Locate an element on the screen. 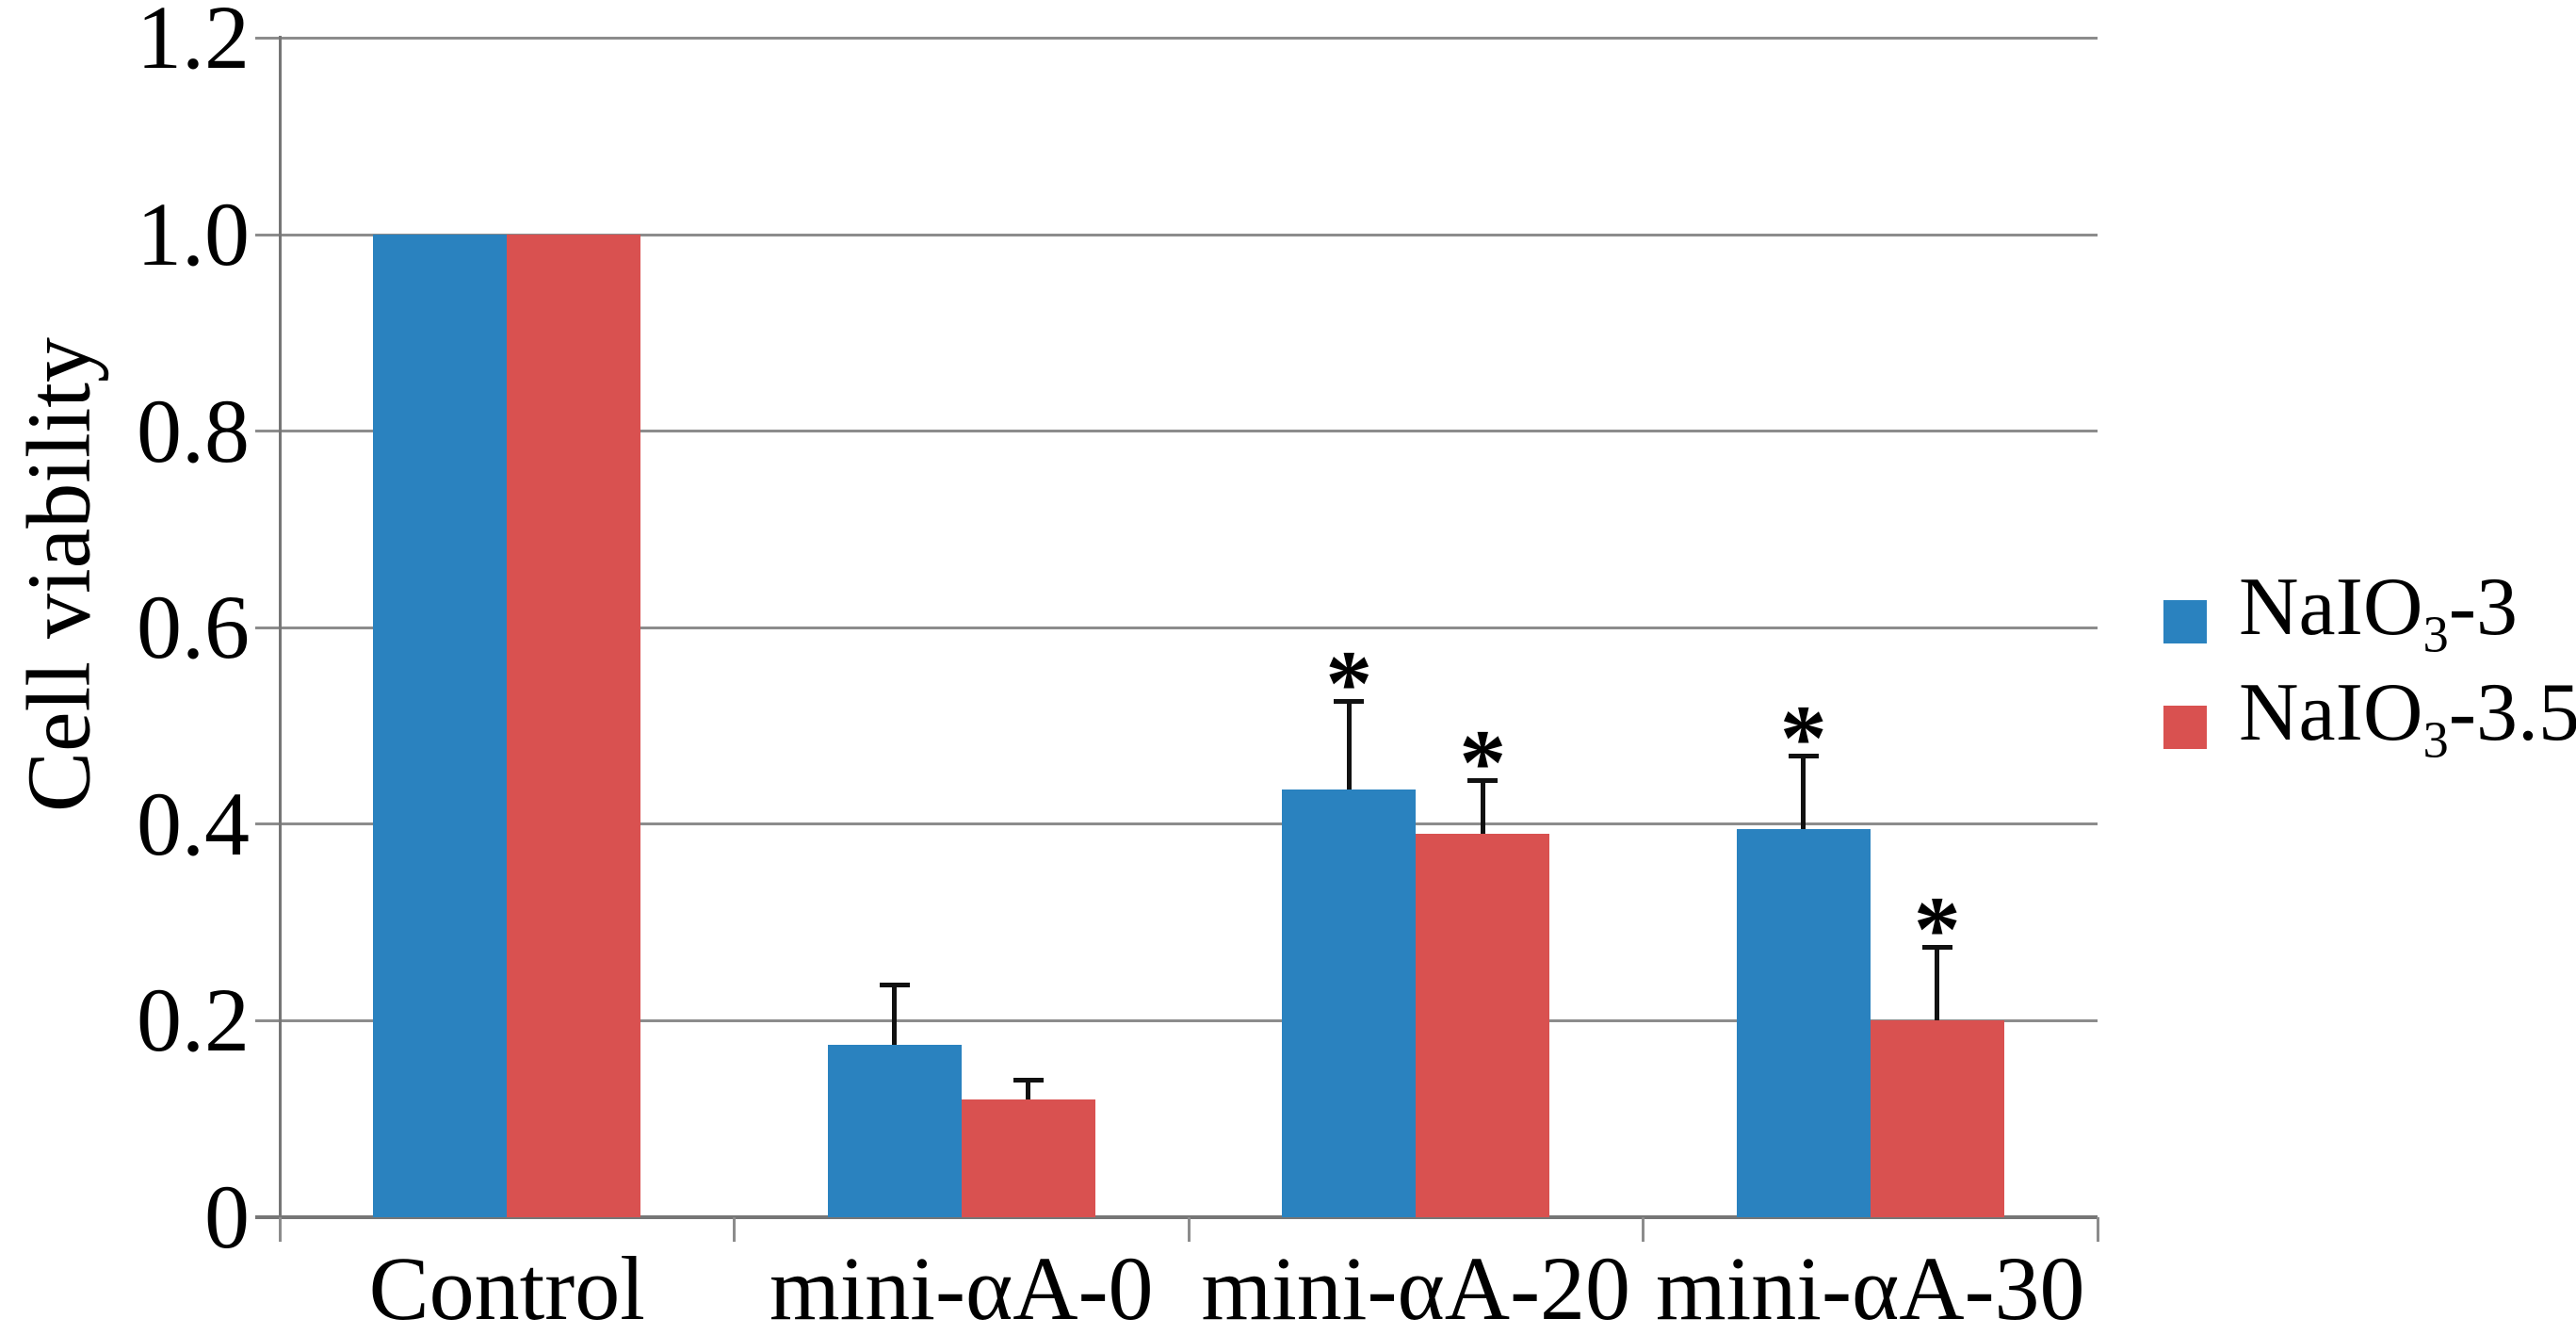 The width and height of the screenshot is (2576, 1335). x-category-label: mini-αA-0 is located at coordinates (961, 1286).